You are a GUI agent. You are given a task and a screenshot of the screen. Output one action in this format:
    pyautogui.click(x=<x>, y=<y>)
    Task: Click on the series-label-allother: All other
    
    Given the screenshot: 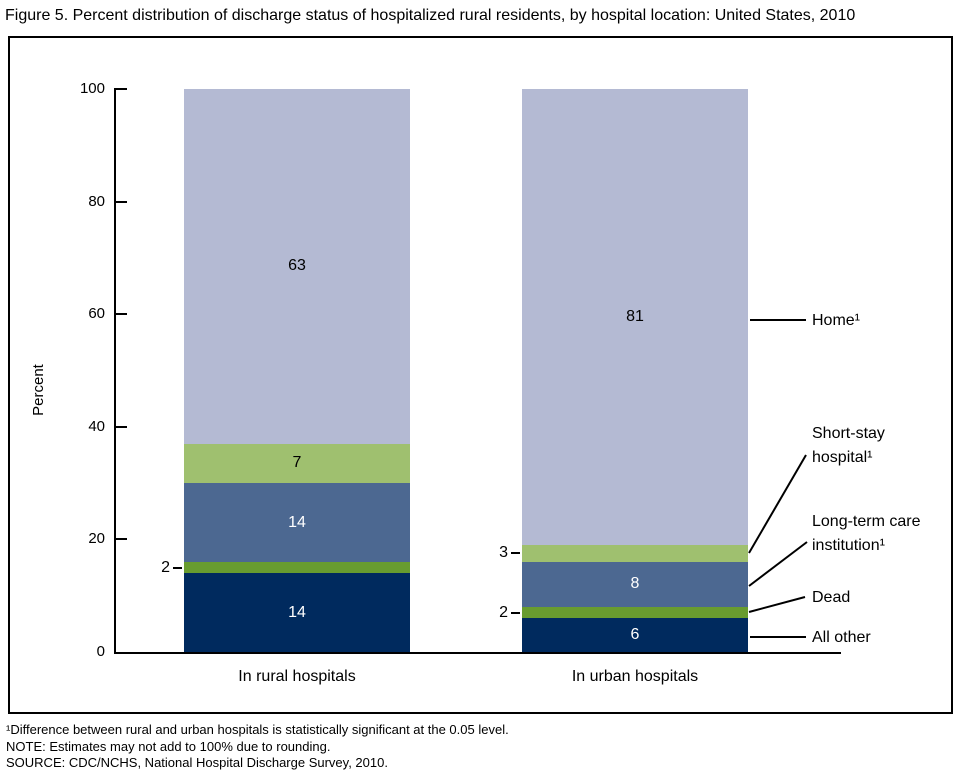 What is the action you would take?
    pyautogui.click(x=841, y=637)
    